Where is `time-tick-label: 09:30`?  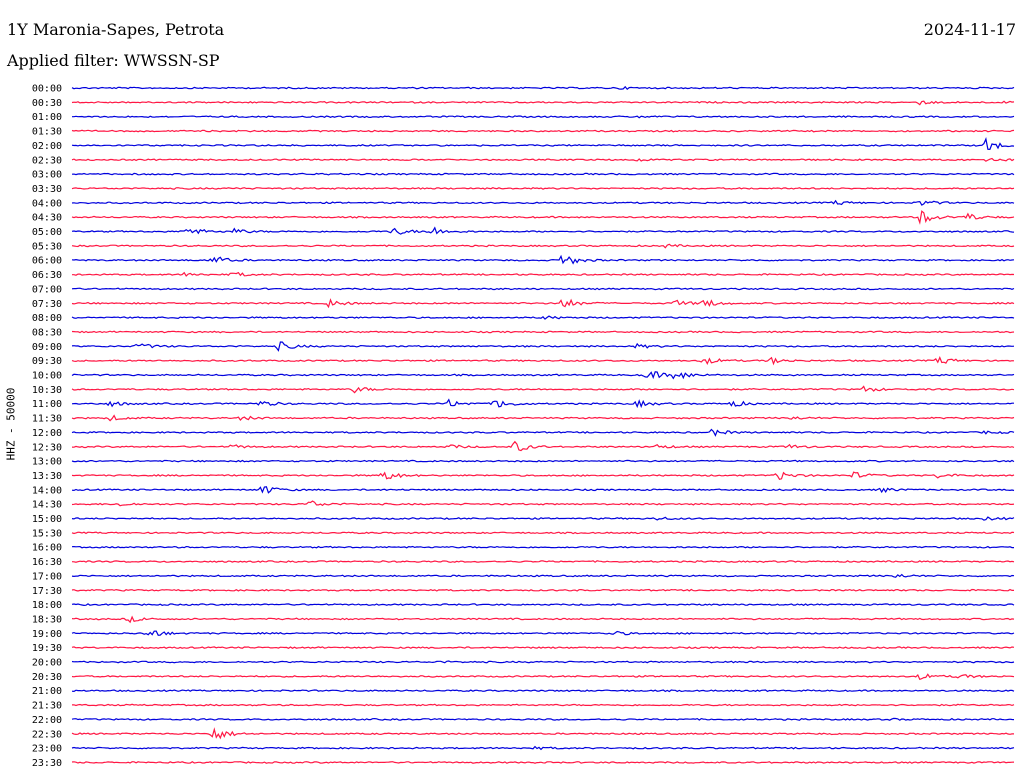 time-tick-label: 09:30 is located at coordinates (47, 361).